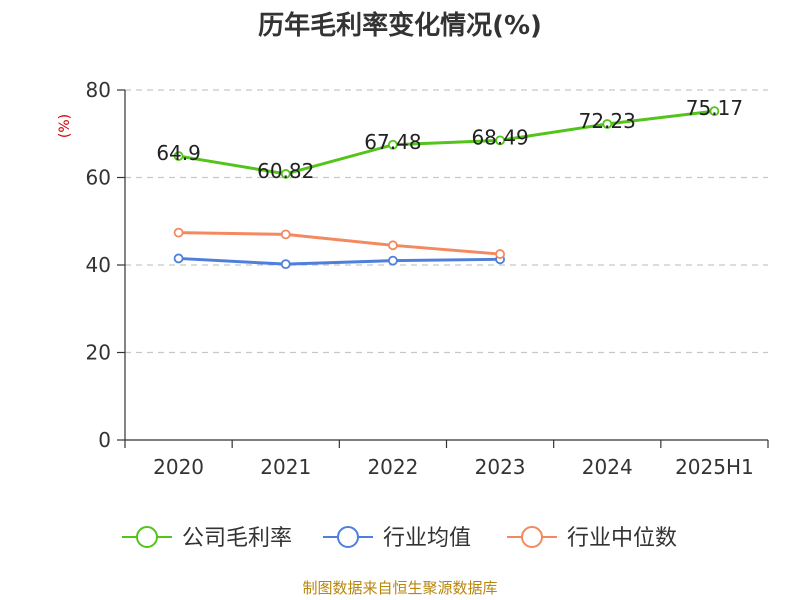  Describe the element at coordinates (500, 467) in the screenshot. I see `x-tick-label: 2023` at that location.